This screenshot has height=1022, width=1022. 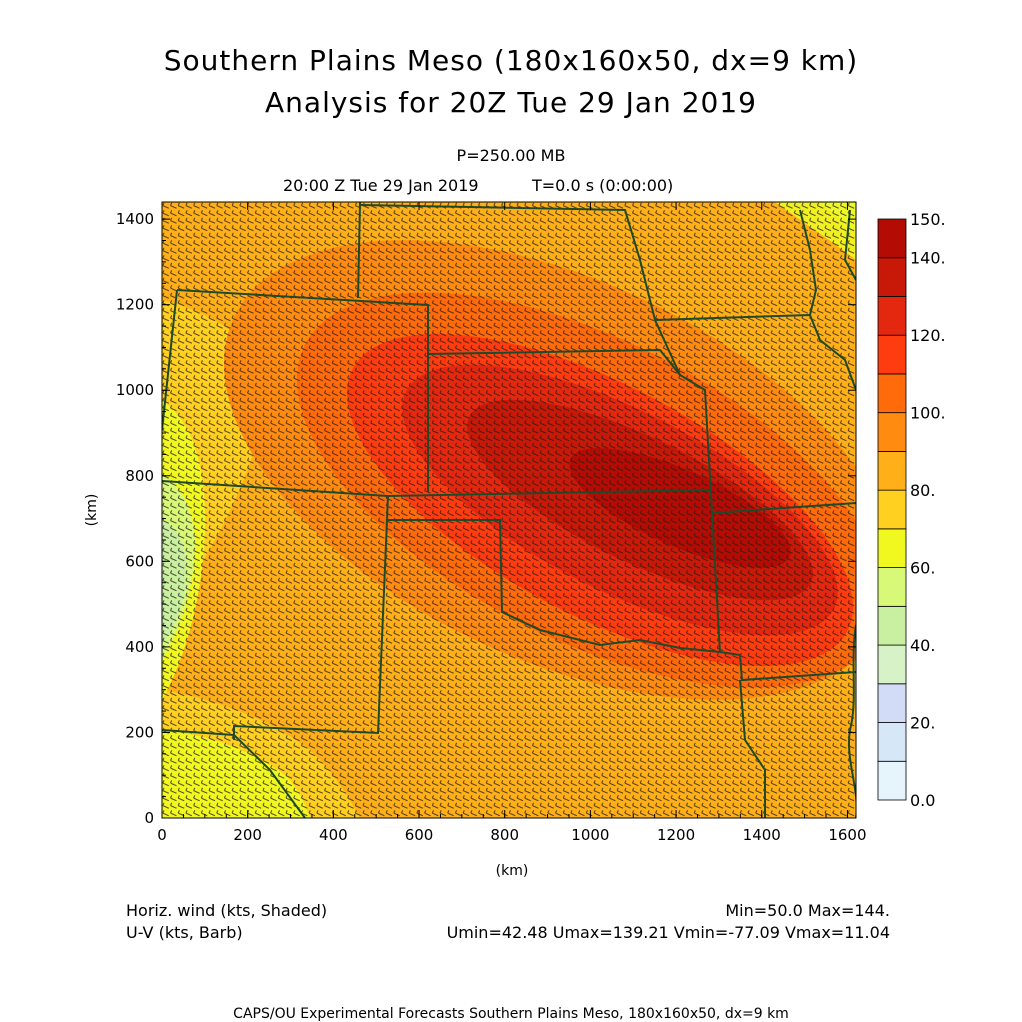 I want to click on colorbar-label: 20., so click(x=922, y=723).